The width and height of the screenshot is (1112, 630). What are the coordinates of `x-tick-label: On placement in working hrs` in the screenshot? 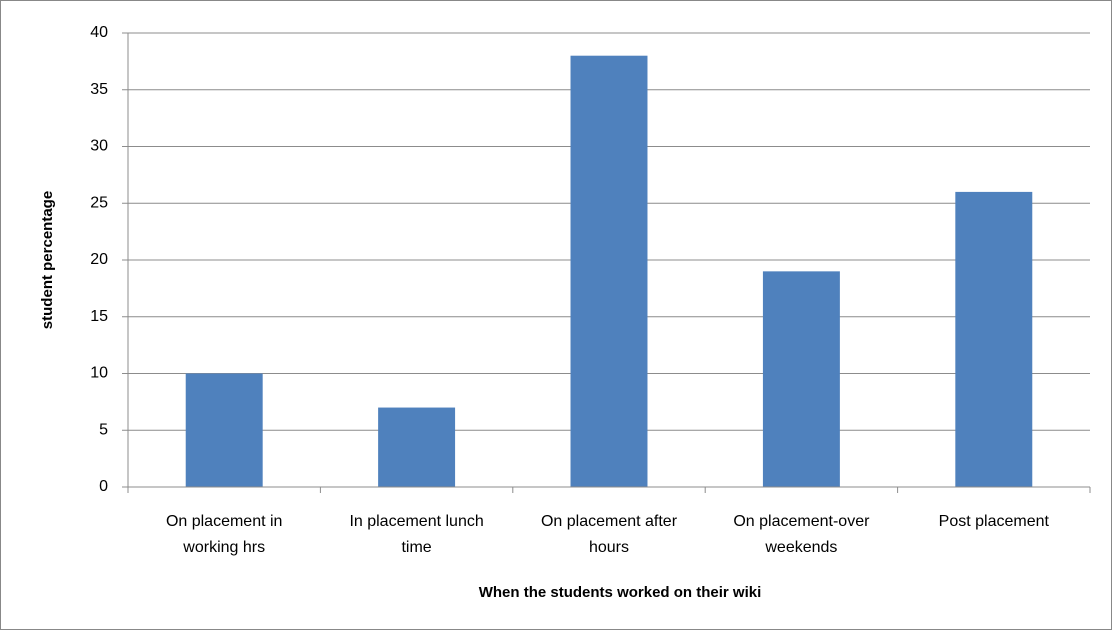 It's located at (224, 534).